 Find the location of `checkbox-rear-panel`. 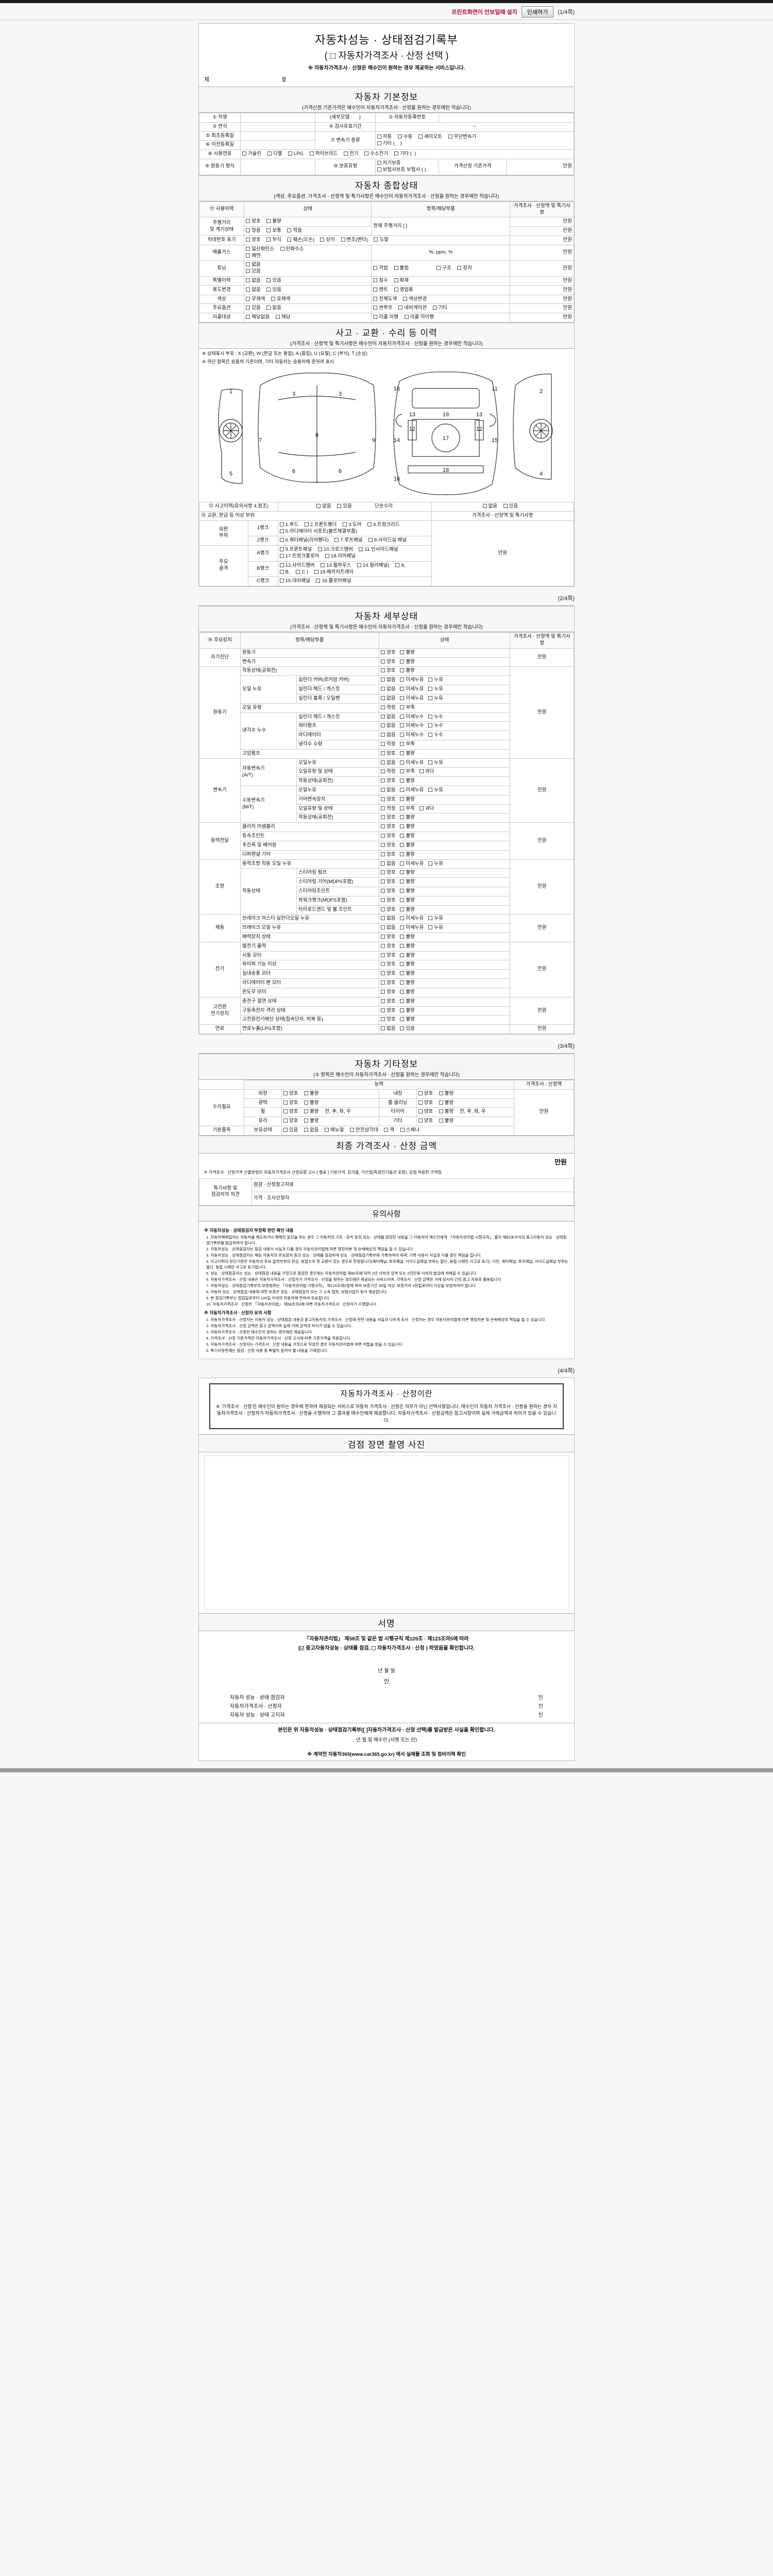

checkbox-rear-panel is located at coordinates (327, 555).